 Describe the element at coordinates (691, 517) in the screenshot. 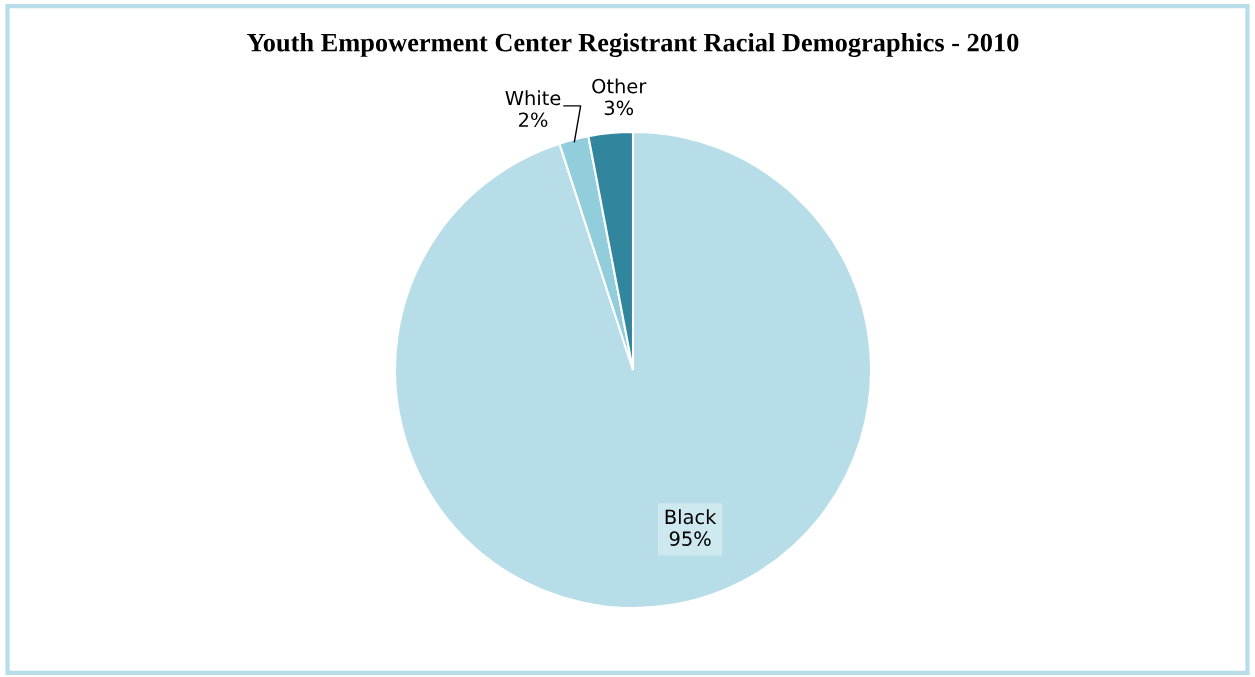

I see `slice-label: Black` at that location.